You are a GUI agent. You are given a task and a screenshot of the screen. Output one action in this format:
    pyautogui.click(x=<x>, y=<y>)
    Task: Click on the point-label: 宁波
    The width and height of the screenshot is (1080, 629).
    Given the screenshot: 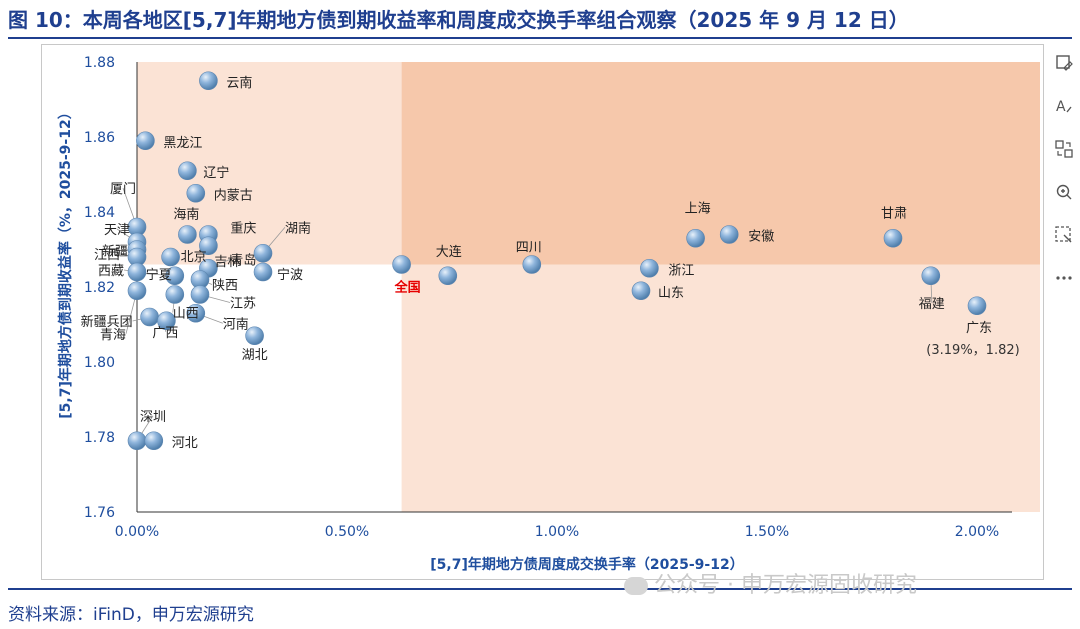 What is the action you would take?
    pyautogui.click(x=290, y=275)
    